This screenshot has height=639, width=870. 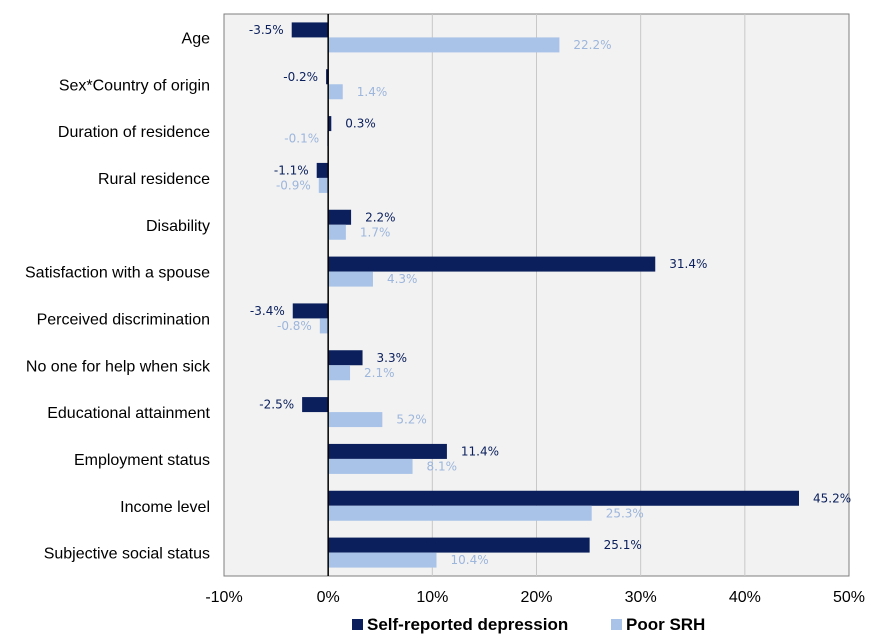 I want to click on depression-label-12: 25.1%, so click(x=623, y=545).